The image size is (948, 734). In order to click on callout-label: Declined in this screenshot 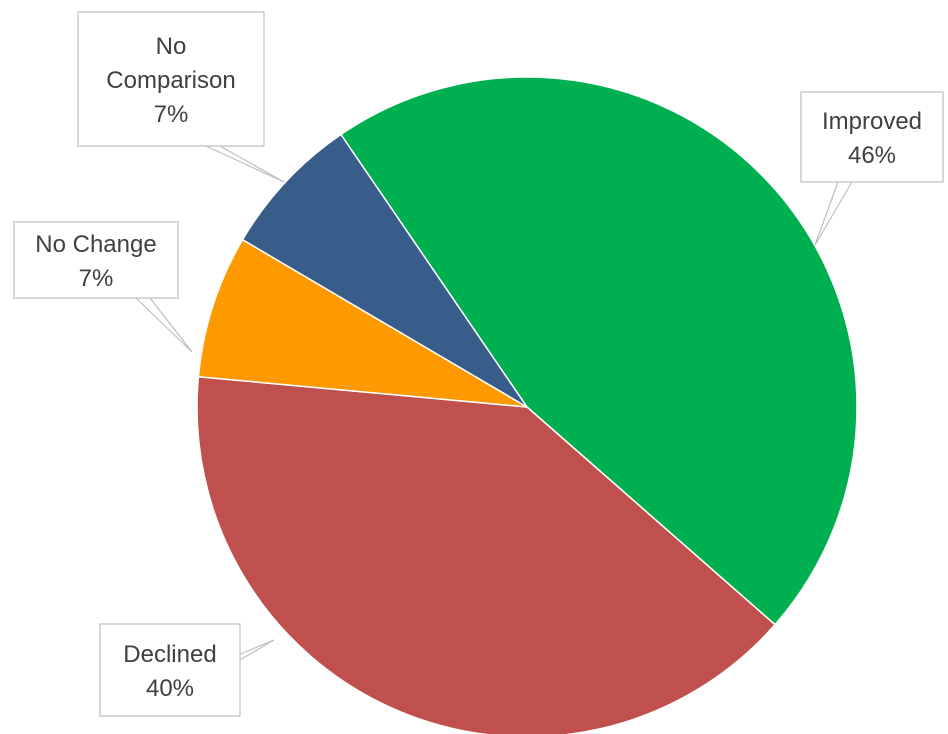, I will do `click(169, 654)`.